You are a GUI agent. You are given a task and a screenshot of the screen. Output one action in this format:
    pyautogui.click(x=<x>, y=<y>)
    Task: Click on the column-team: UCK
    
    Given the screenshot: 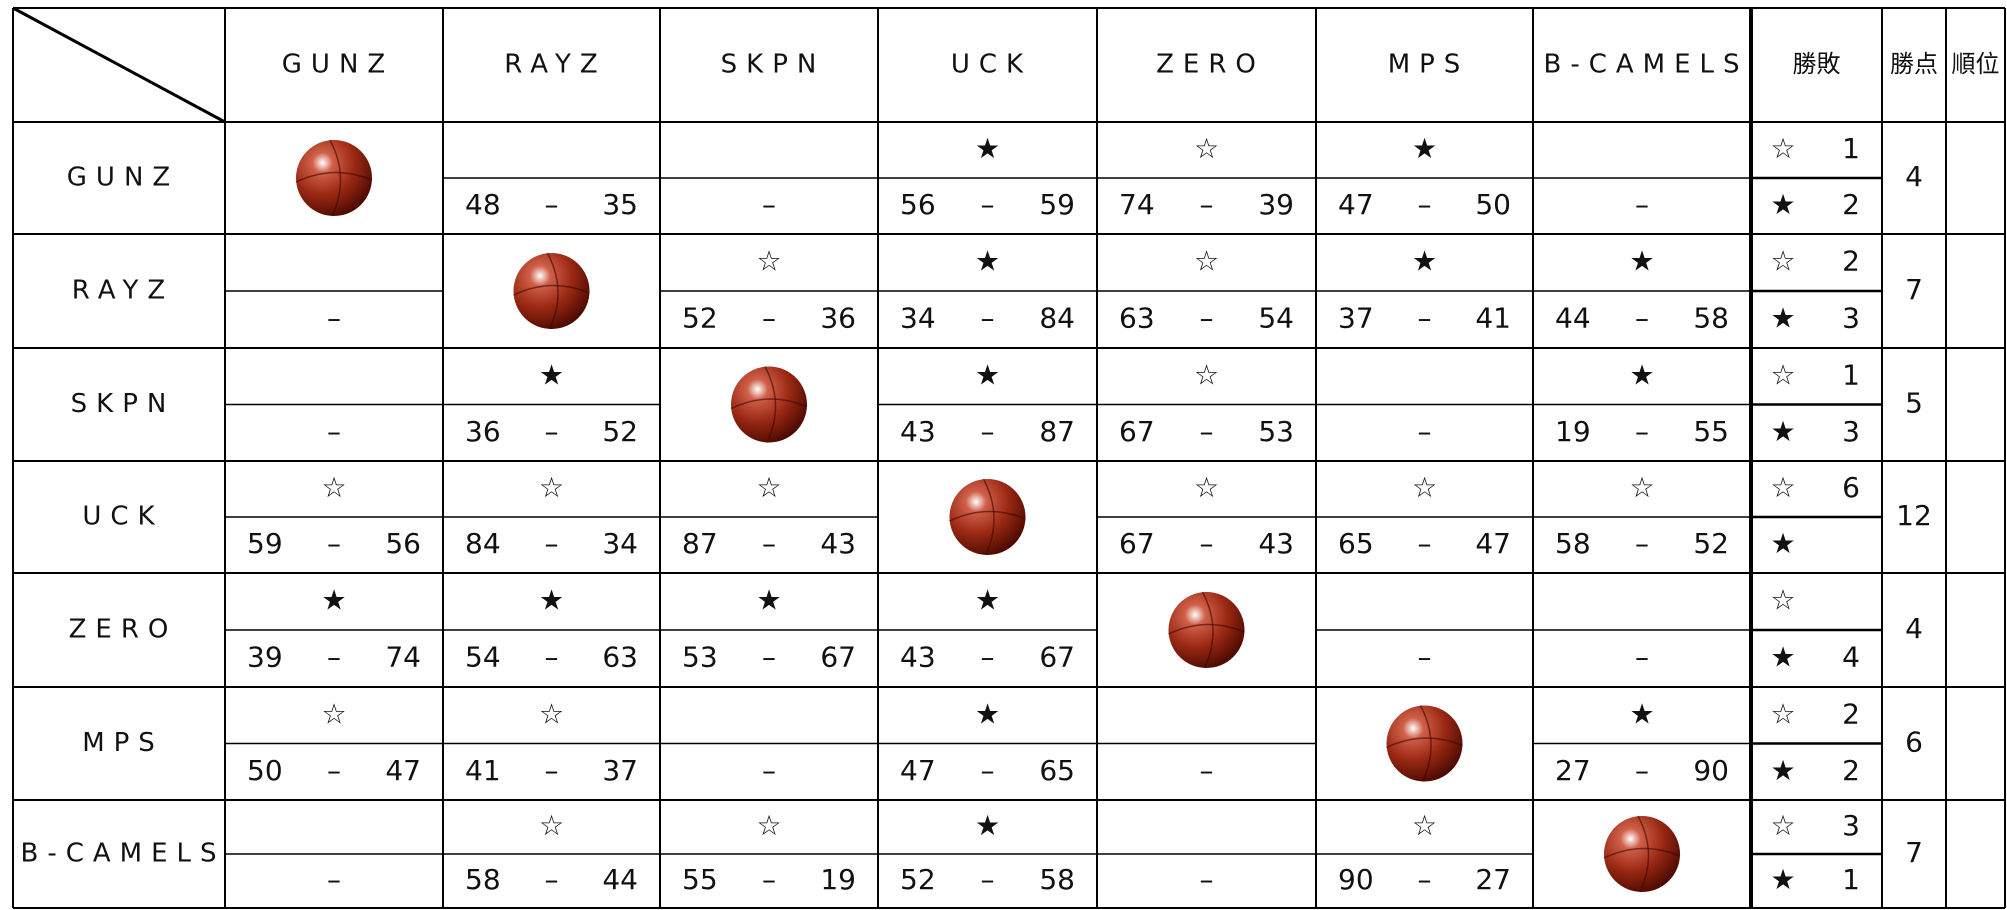 What is the action you would take?
    pyautogui.click(x=991, y=65)
    